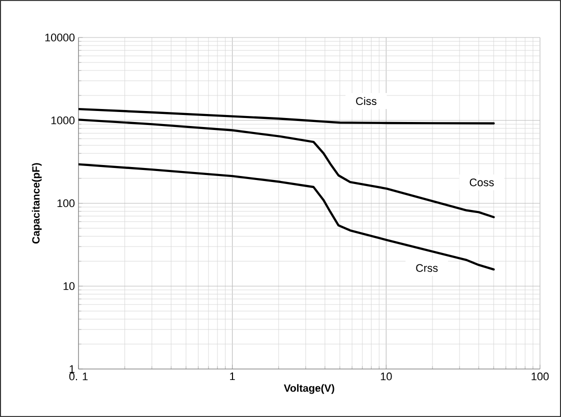 The image size is (561, 417). I want to click on series-label: Crss, so click(427, 268).